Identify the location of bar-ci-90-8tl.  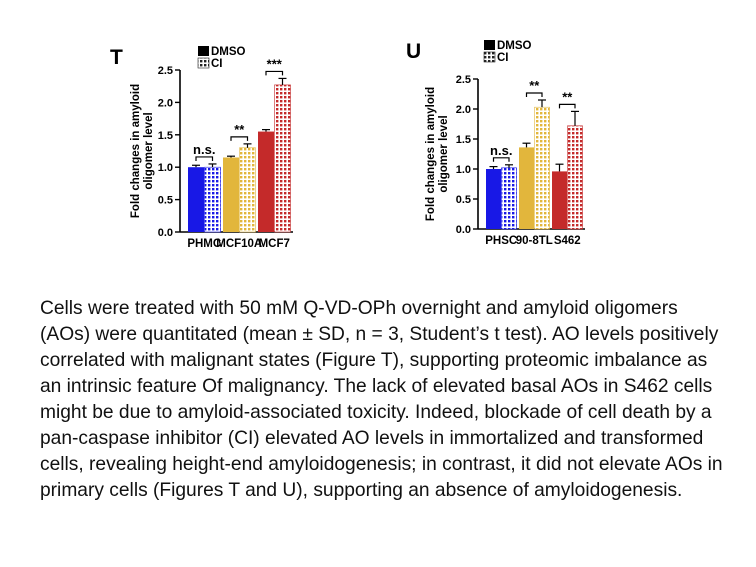
(542, 168).